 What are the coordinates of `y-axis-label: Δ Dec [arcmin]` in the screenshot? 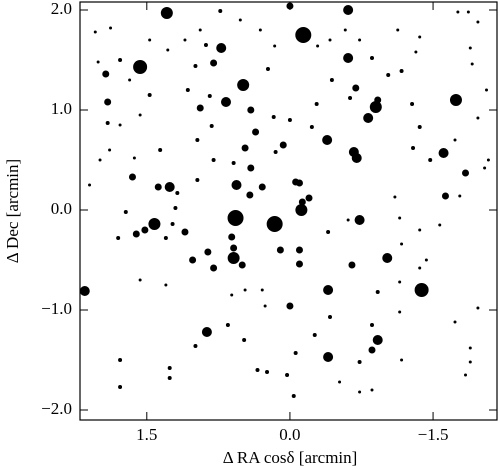 It's located at (12, 211).